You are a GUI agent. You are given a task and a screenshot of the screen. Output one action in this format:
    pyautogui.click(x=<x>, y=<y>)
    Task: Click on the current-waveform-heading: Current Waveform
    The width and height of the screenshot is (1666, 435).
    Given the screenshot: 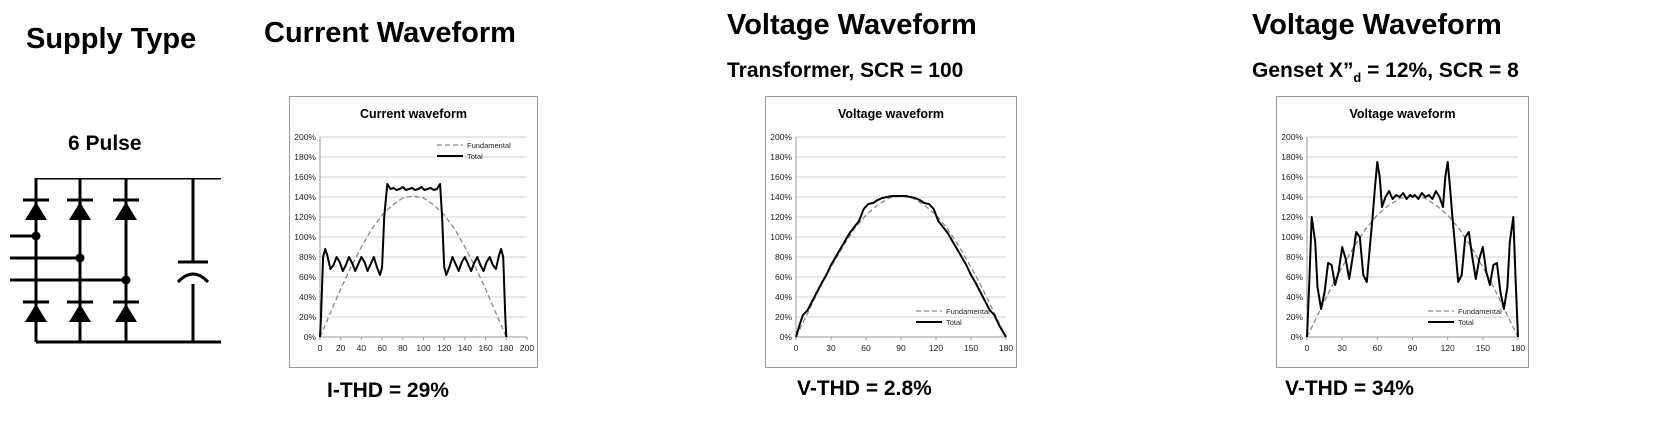 What is the action you would take?
    pyautogui.click(x=390, y=33)
    